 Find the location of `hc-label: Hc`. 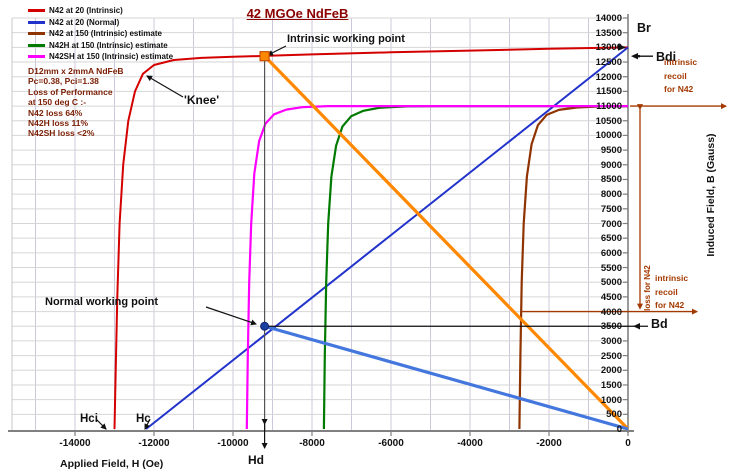

hc-label: Hc is located at coordinates (143, 419).